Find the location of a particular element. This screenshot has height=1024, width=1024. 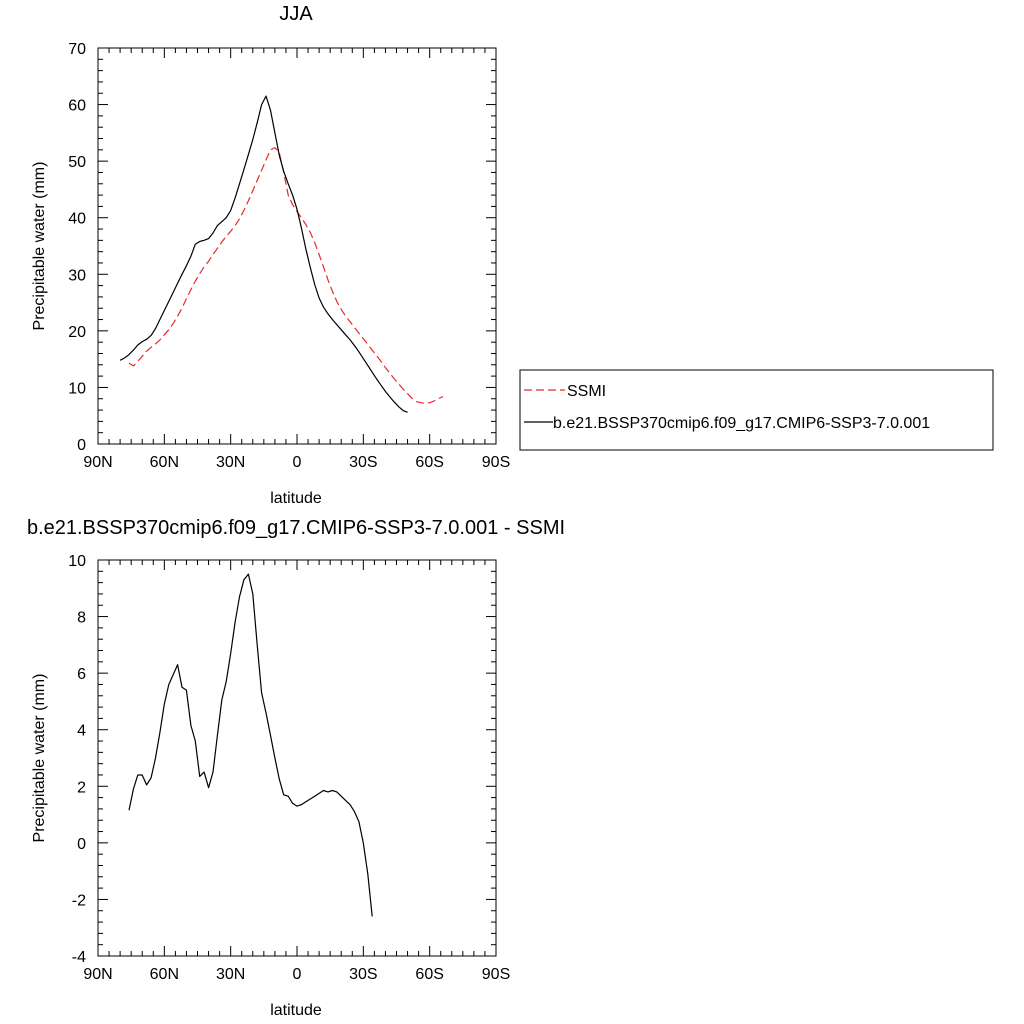

y-tick-label: 50 is located at coordinates (77, 162).